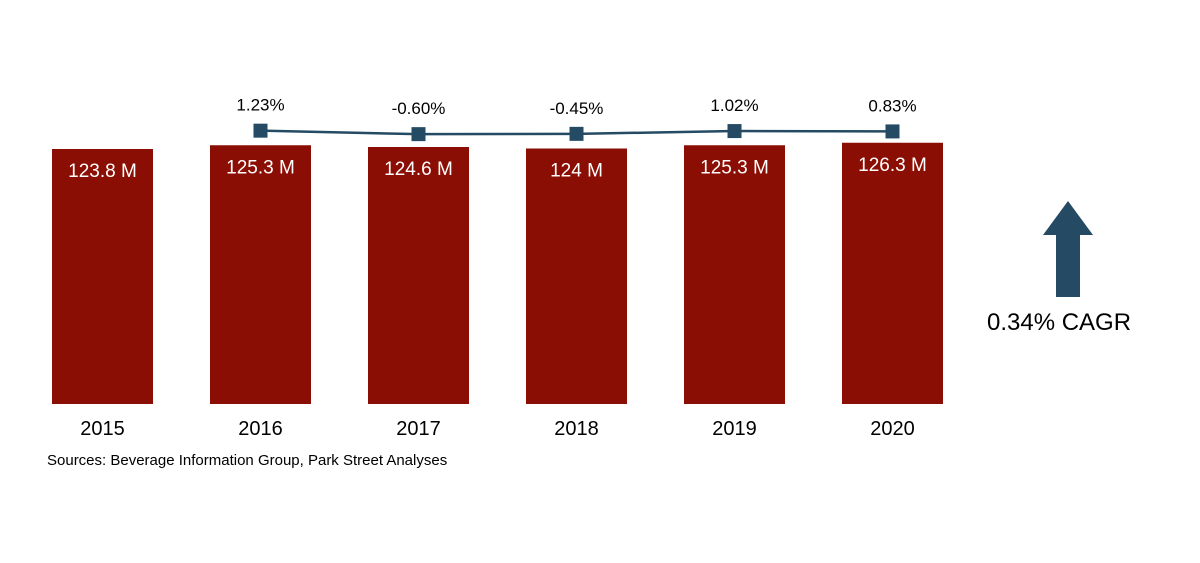 The height and width of the screenshot is (563, 1200). Describe the element at coordinates (892, 165) in the screenshot. I see `bar-value-label: 126.3 M` at that location.